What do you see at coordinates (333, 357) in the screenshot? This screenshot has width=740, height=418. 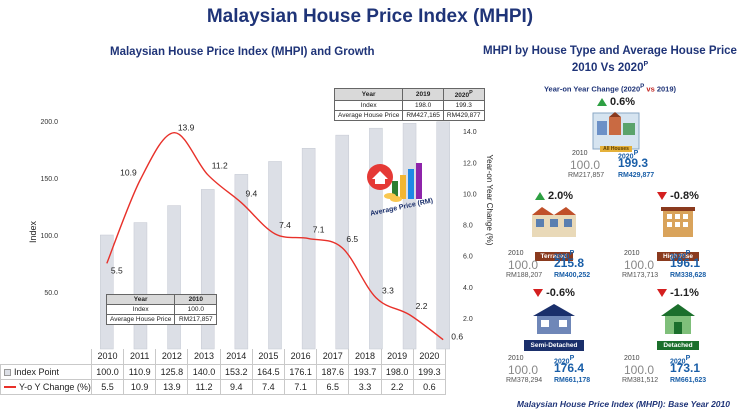 I see `year-header: 2017` at bounding box center [333, 357].